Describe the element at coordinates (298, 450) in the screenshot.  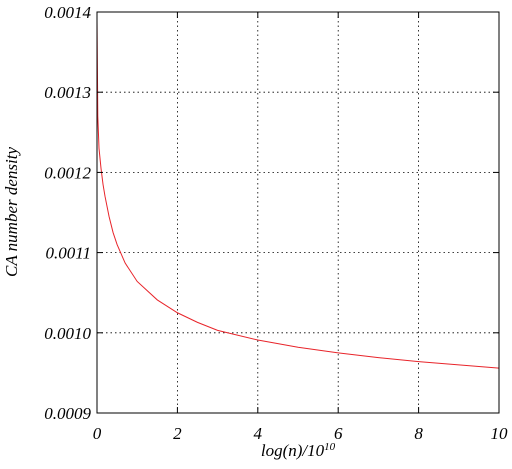
I see `x-axis-label: log(n)/1010` at that location.